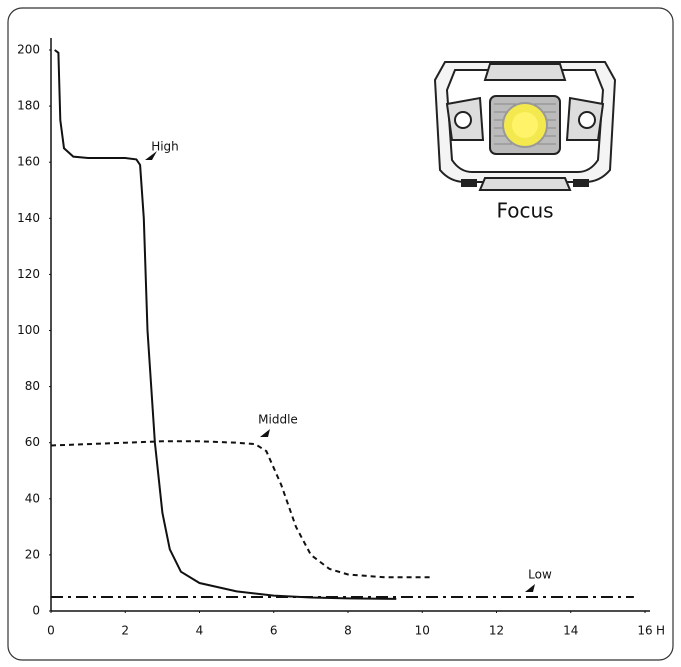 This screenshot has height=667, width=681. What do you see at coordinates (32, 386) in the screenshot?
I see `y-tick-label: 80` at bounding box center [32, 386].